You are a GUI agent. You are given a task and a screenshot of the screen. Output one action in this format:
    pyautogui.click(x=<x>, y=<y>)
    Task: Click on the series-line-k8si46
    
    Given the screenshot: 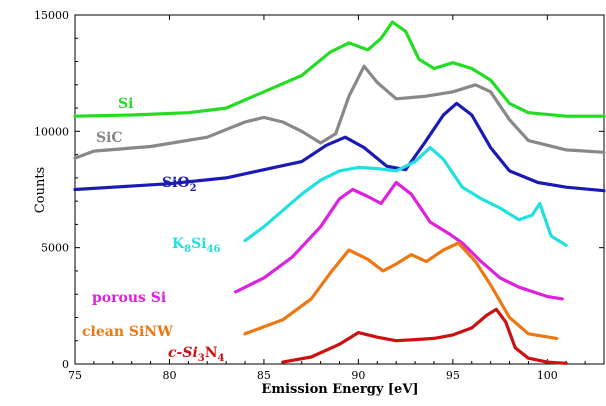 What is the action you would take?
    pyautogui.click(x=405, y=196)
    